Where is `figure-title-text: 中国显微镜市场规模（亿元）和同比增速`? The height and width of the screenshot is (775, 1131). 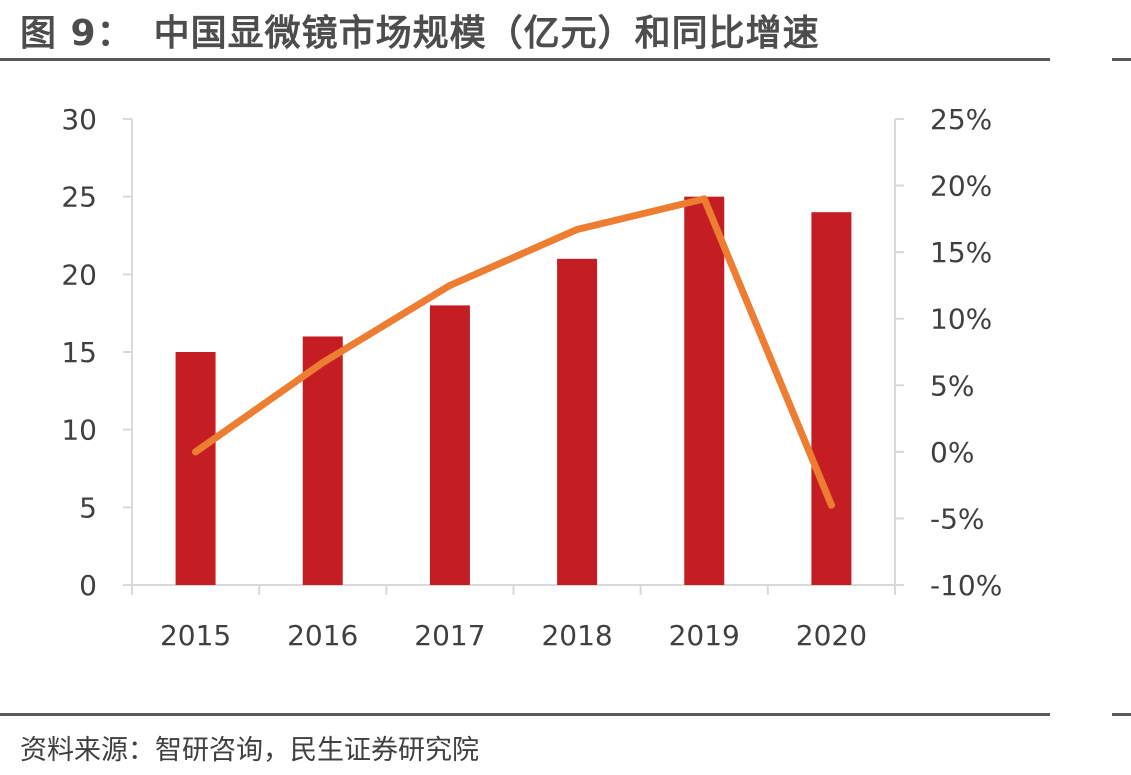 figure-title-text: 中国显微镜市场规模（亿元）和同比增速 is located at coordinates (486, 33).